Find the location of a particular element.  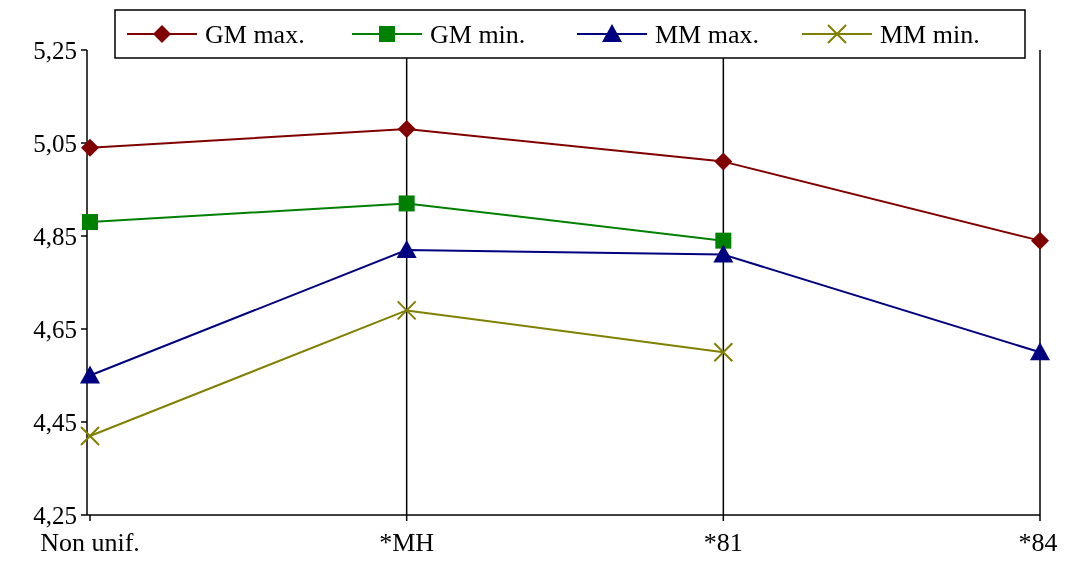

legend-label: GM max. is located at coordinates (255, 35).